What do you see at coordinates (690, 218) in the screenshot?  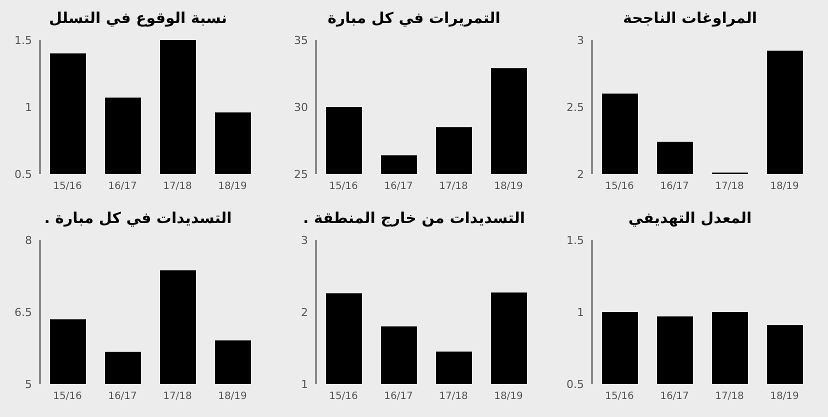 I see `chart-title: المعدل التهديفي` at bounding box center [690, 218].